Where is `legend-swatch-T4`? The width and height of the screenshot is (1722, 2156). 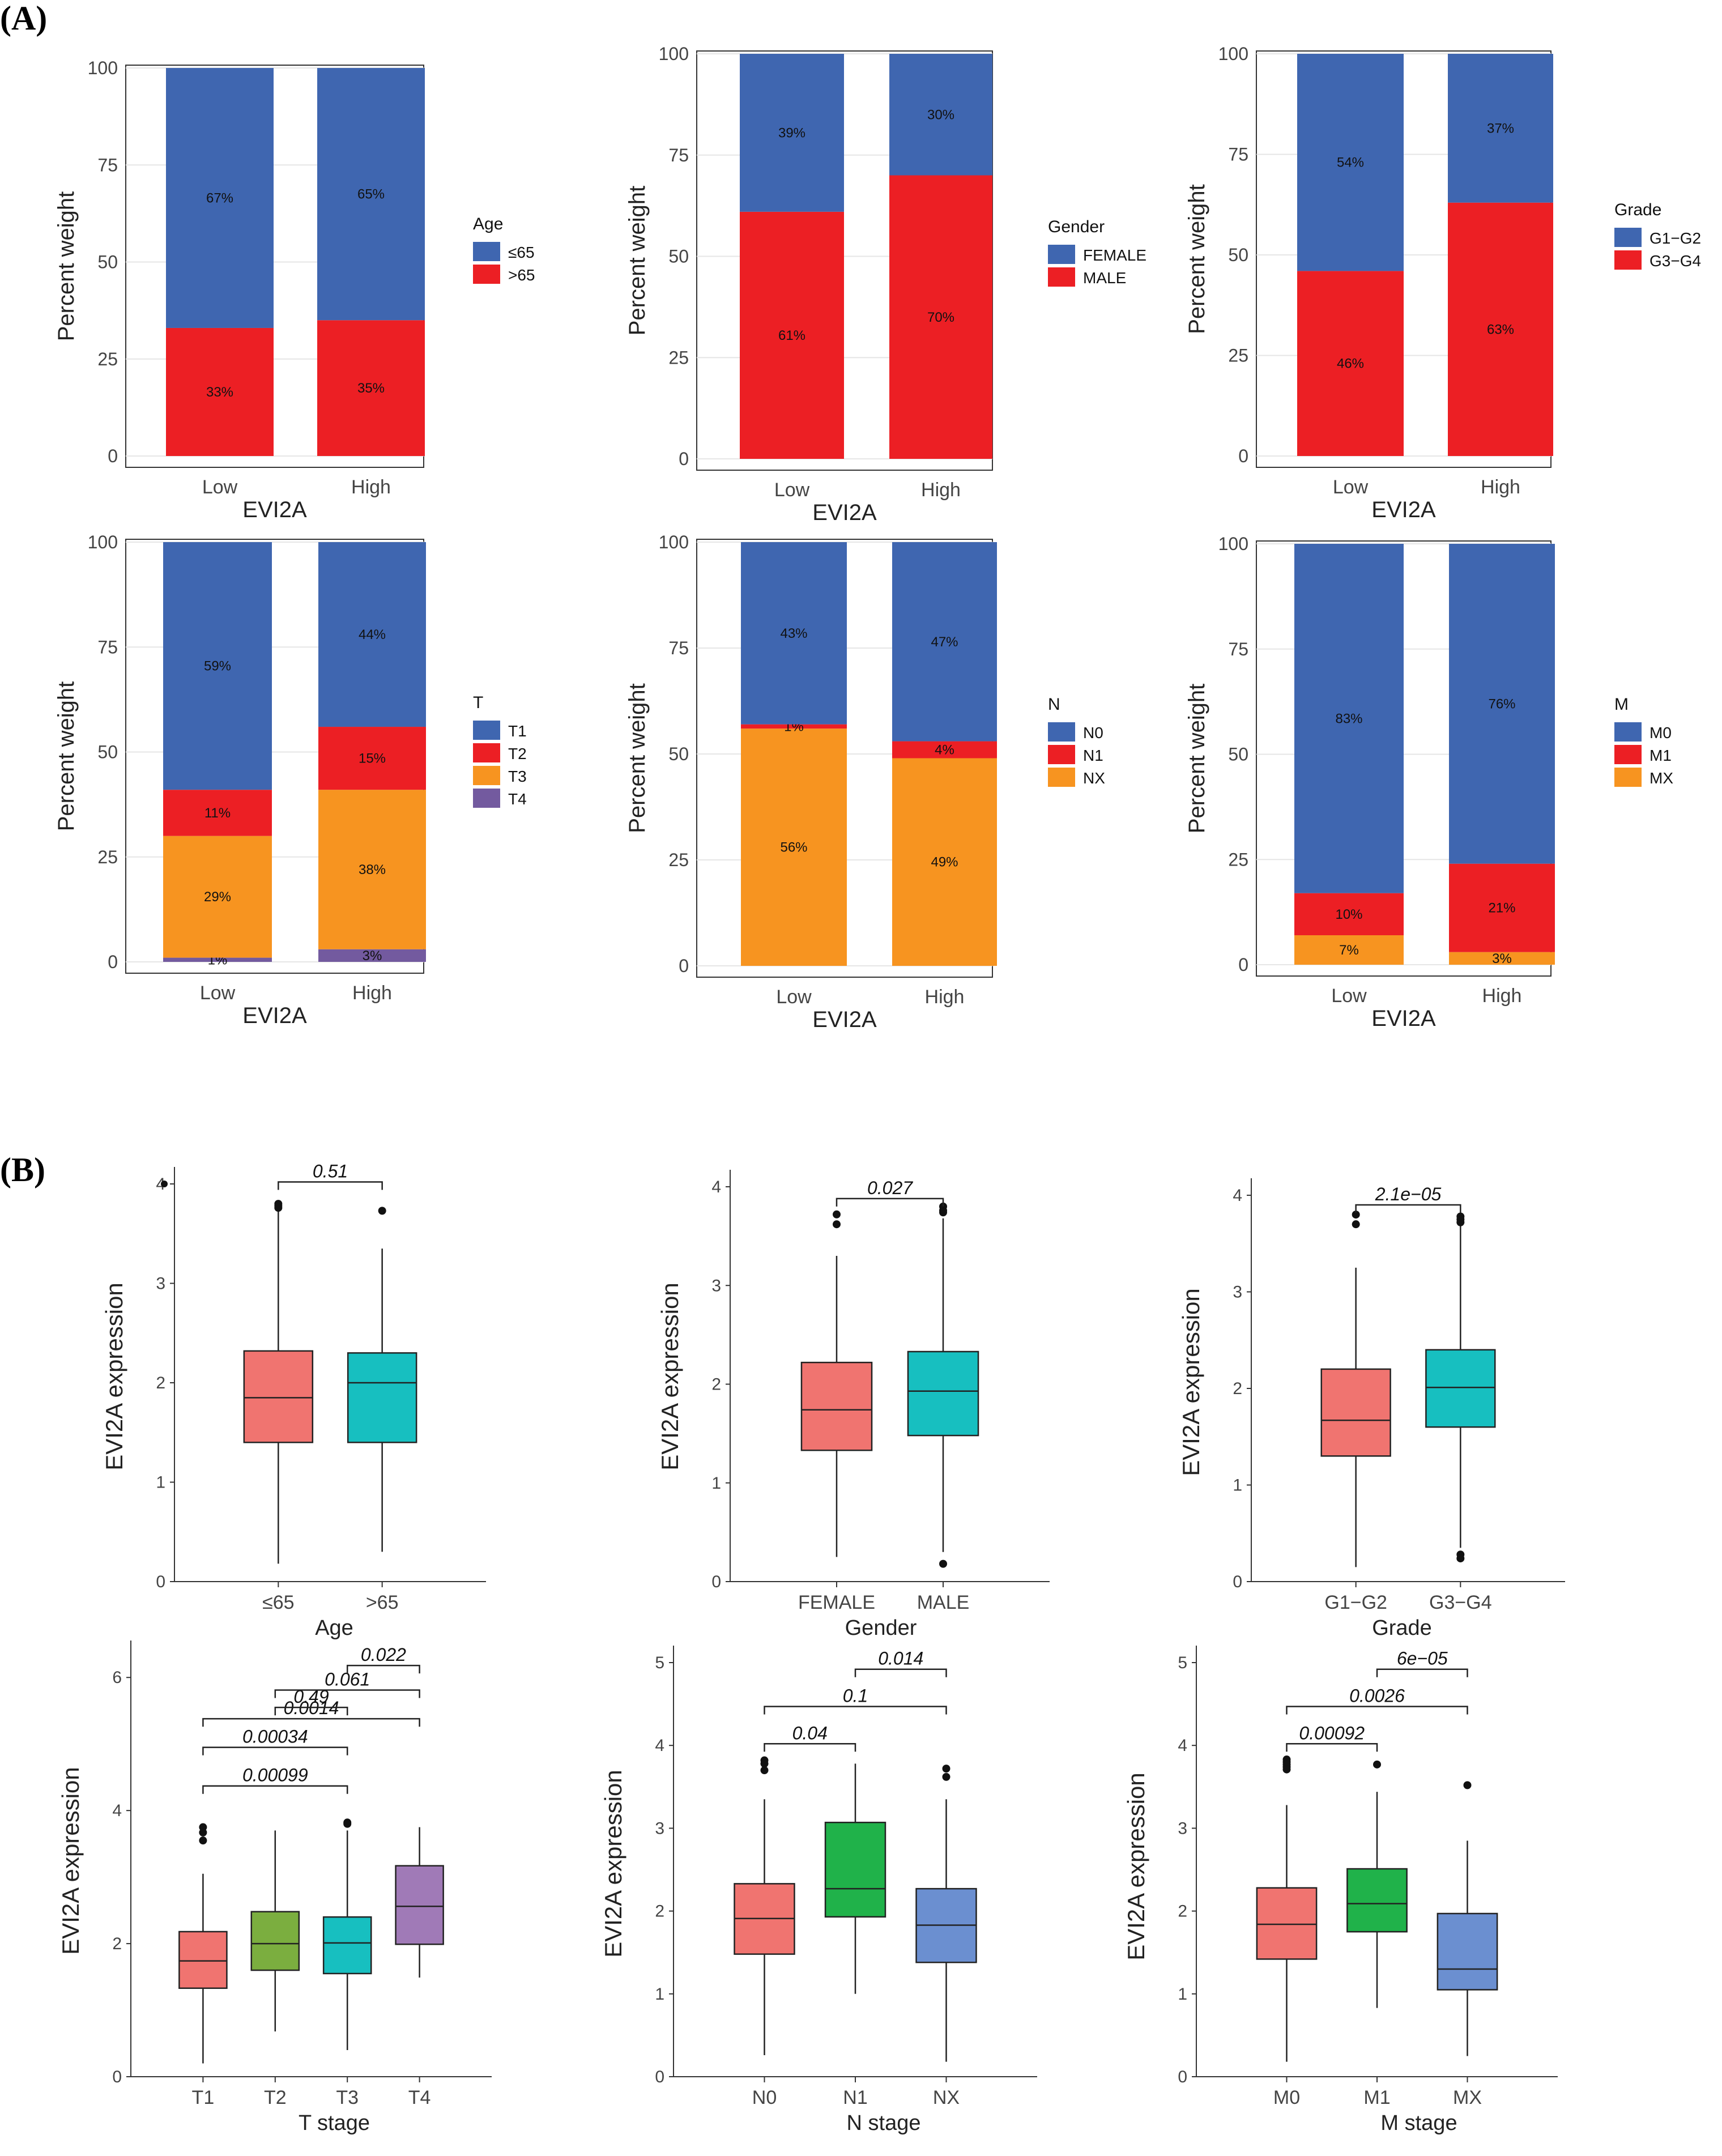
legend-swatch-T4 is located at coordinates (486, 799).